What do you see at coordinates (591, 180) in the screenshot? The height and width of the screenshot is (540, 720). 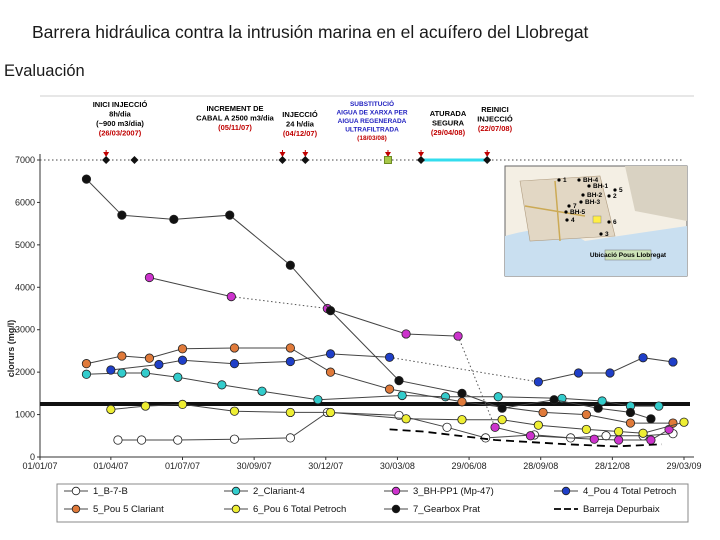 I see `map-label: BH-4` at bounding box center [591, 180].